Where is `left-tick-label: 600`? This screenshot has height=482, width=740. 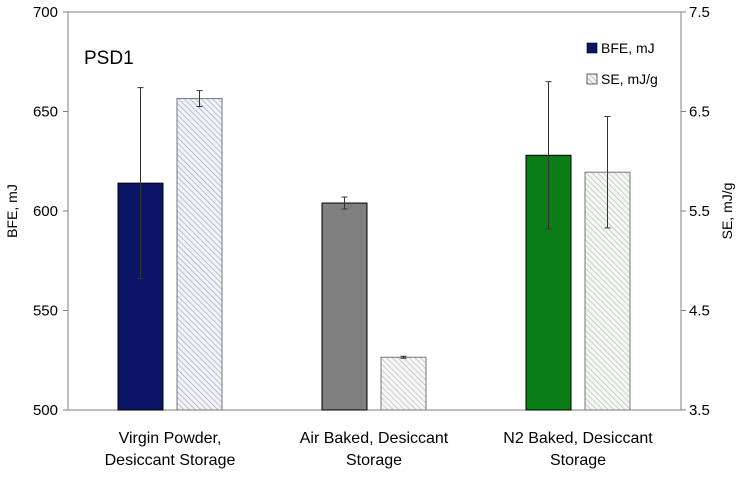 left-tick-label: 600 is located at coordinates (45, 211).